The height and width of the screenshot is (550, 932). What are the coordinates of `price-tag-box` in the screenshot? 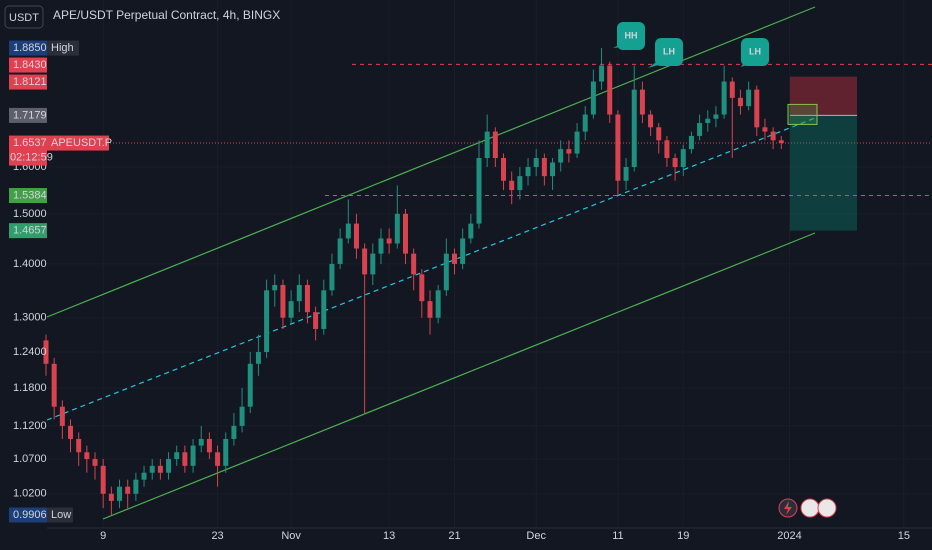 It's located at (60, 515).